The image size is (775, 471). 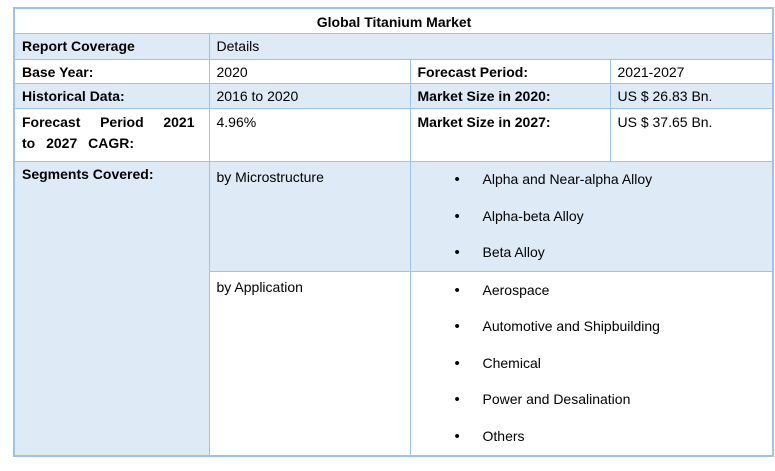 I want to click on list-item: • Chemical, so click(x=614, y=363).